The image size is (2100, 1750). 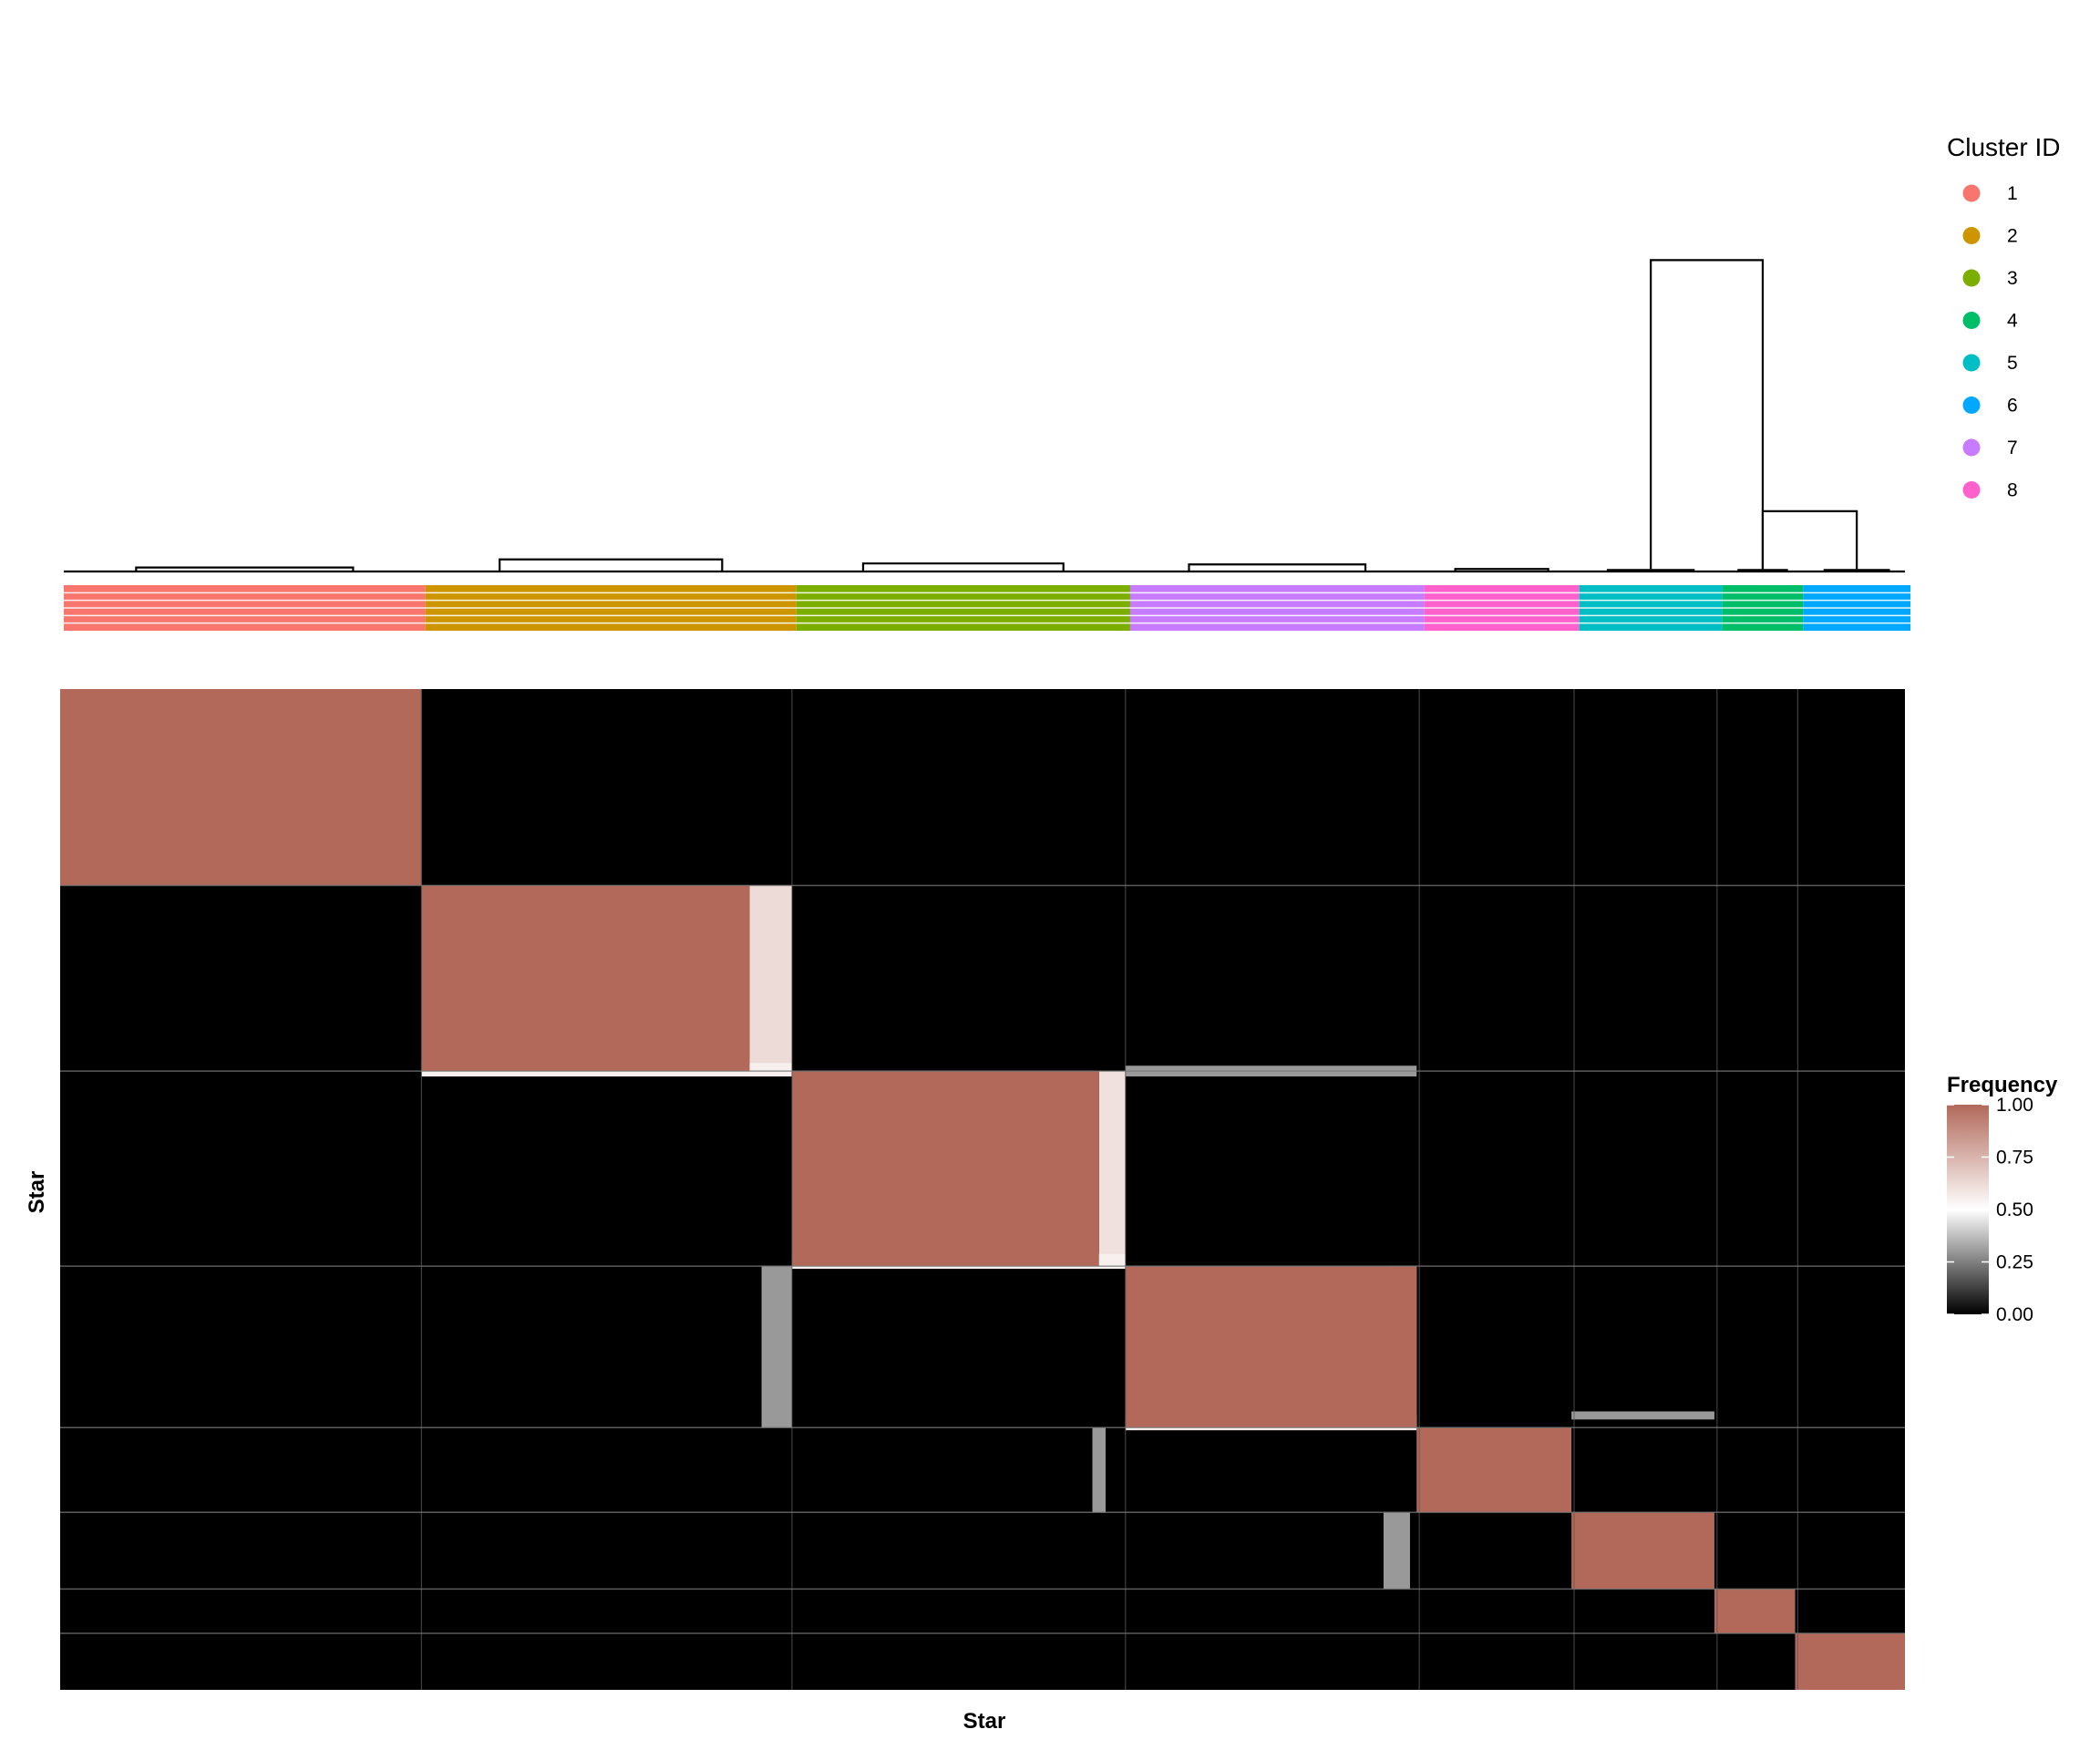 What do you see at coordinates (2012, 491) in the screenshot?
I see `cluster-legend-label-8: 8` at bounding box center [2012, 491].